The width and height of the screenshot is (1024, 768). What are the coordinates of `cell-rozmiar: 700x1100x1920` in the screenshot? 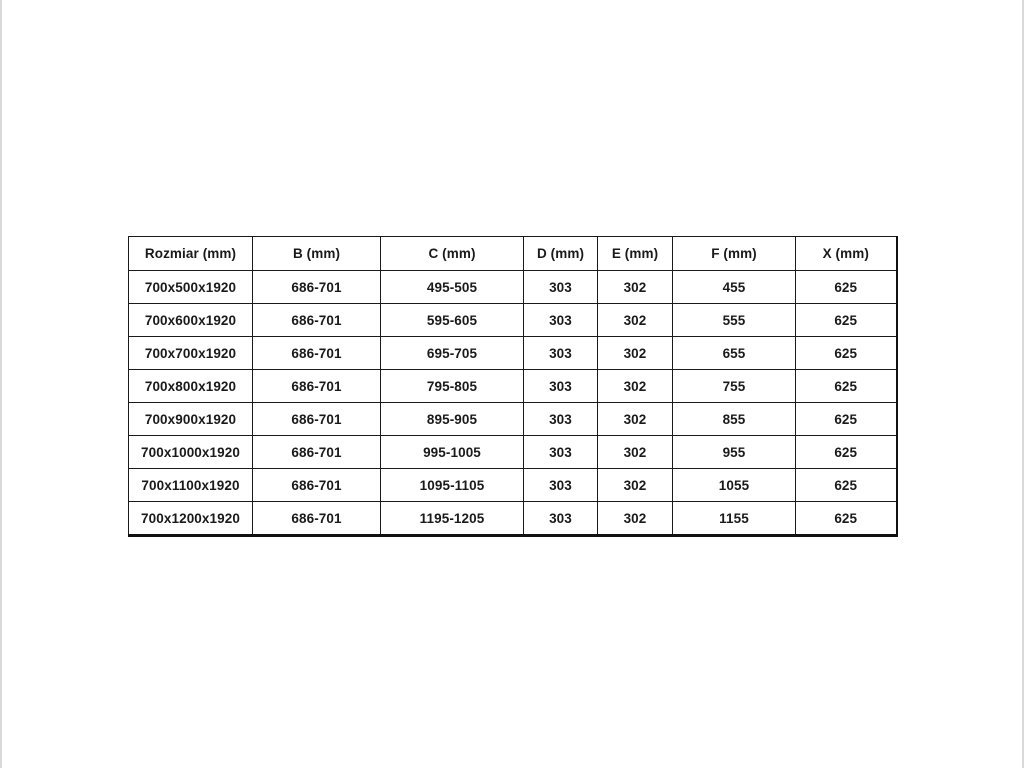 It's located at (190, 485).